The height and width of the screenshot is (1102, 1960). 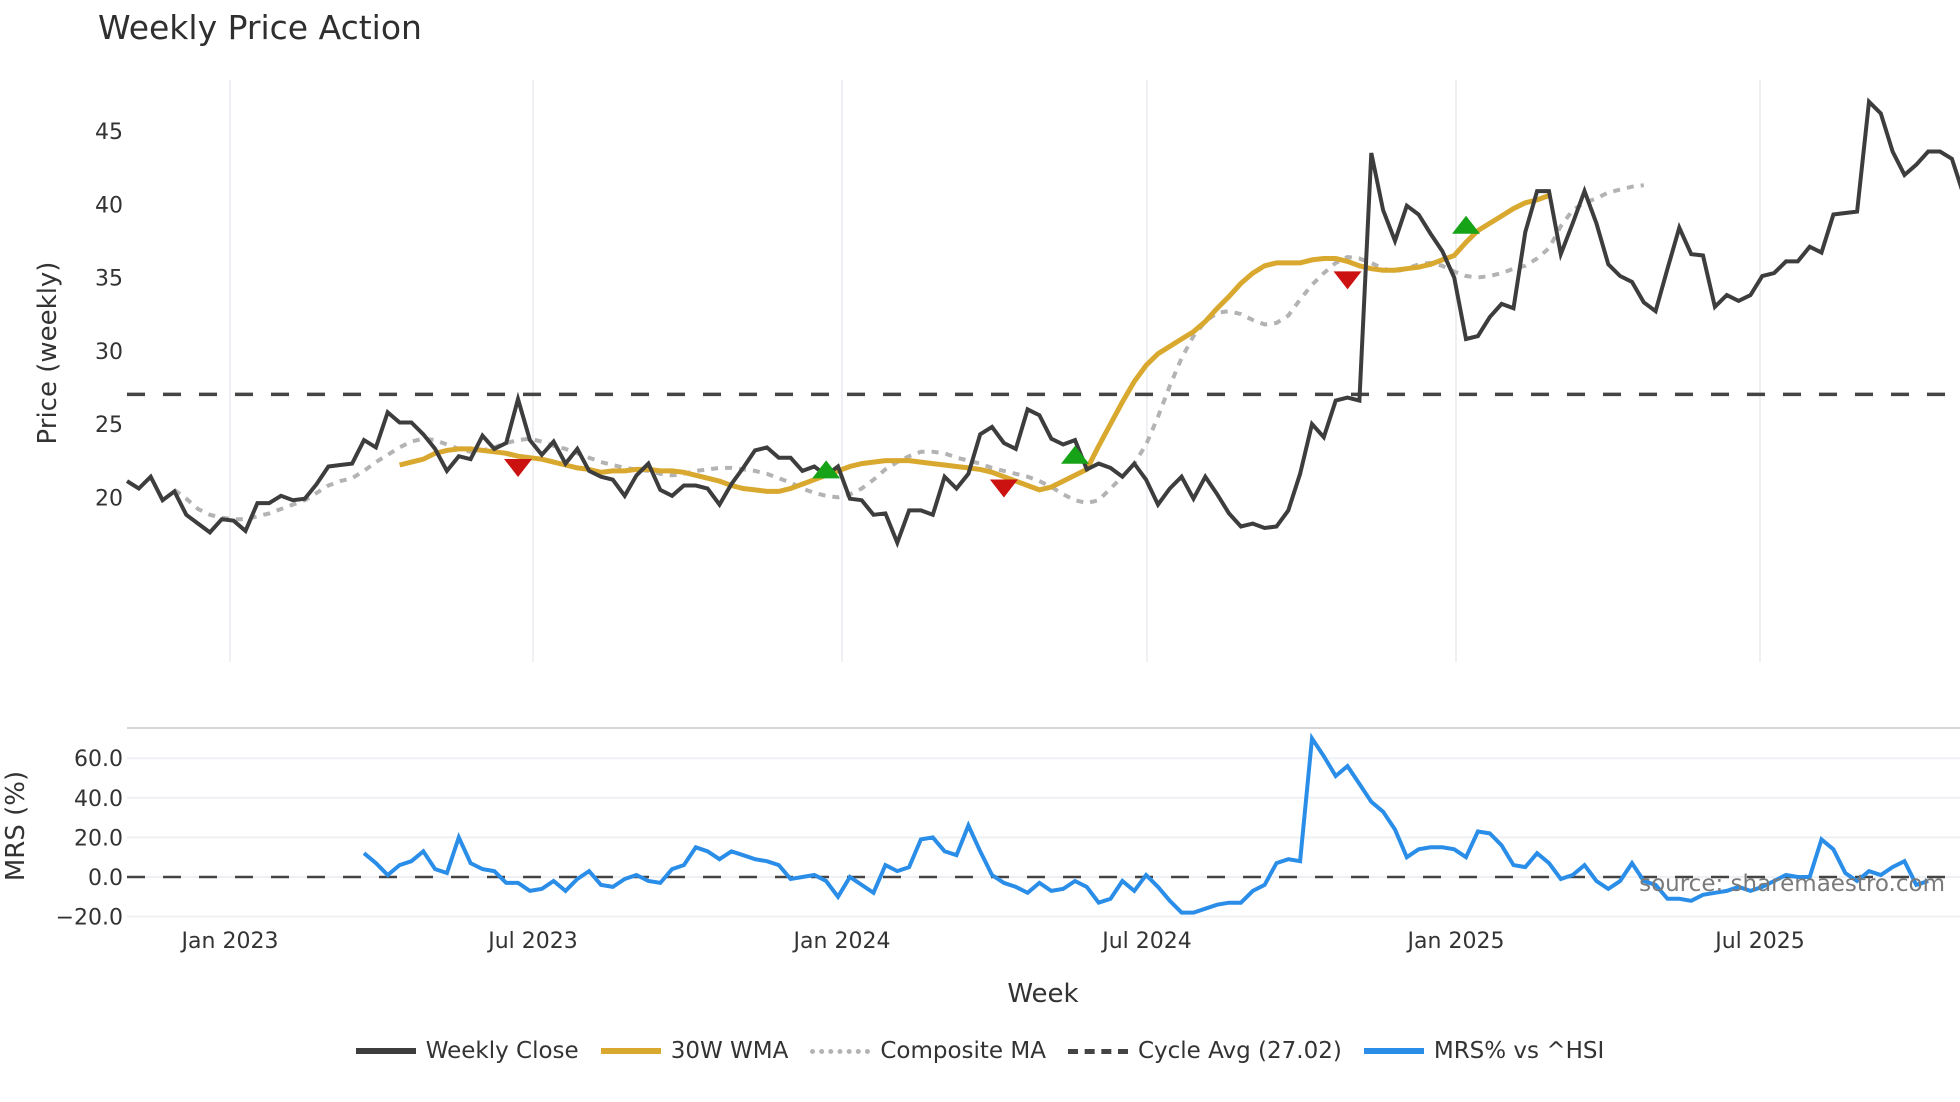 I want to click on x-tick-label: Jan 2025, so click(x=1455, y=941).